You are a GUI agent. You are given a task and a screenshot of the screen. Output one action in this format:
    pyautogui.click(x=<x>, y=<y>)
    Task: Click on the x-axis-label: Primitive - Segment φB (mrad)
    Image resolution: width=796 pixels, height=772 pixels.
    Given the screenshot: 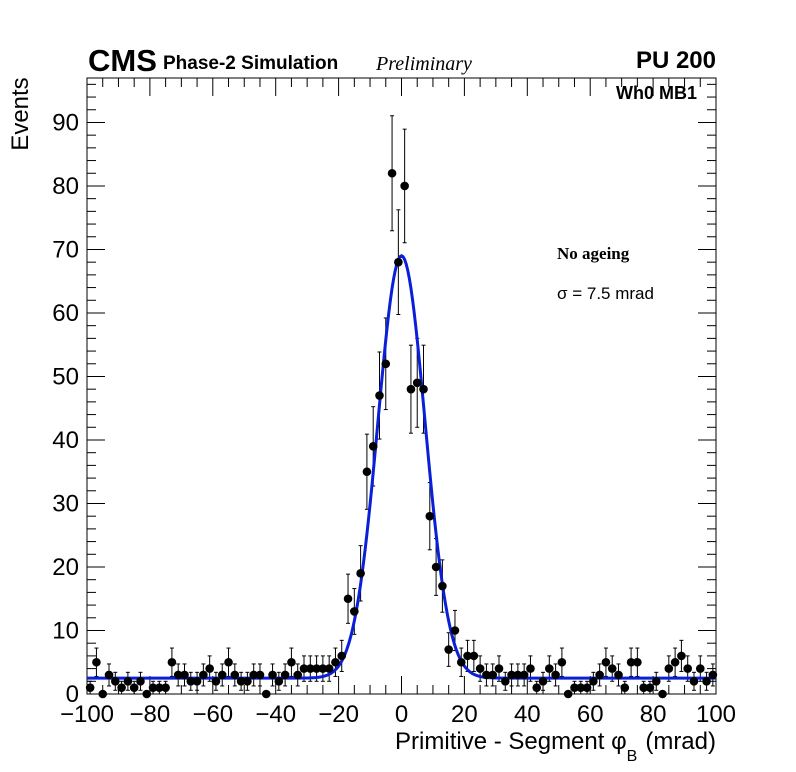 What is the action you would take?
    pyautogui.click(x=555, y=746)
    